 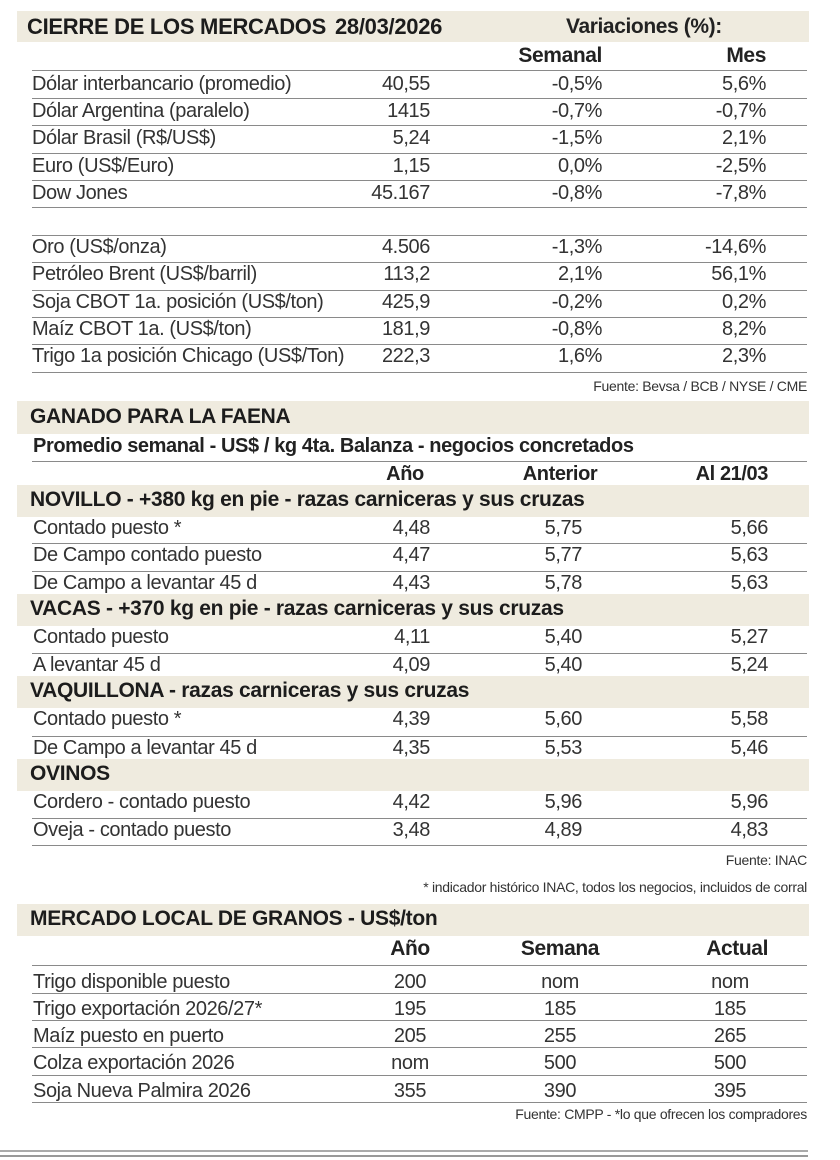 I want to click on markets-source: Fuente: Bevsa / BCB / NYSE / CME, so click(x=700, y=386).